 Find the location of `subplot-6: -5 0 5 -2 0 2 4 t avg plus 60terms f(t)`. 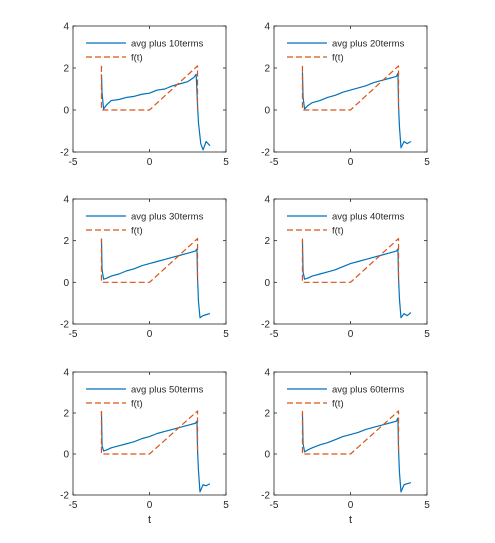

subplot-6: -5 0 5 -2 0 2 4 t avg plus 60terms f(t) is located at coordinates (345, 447).